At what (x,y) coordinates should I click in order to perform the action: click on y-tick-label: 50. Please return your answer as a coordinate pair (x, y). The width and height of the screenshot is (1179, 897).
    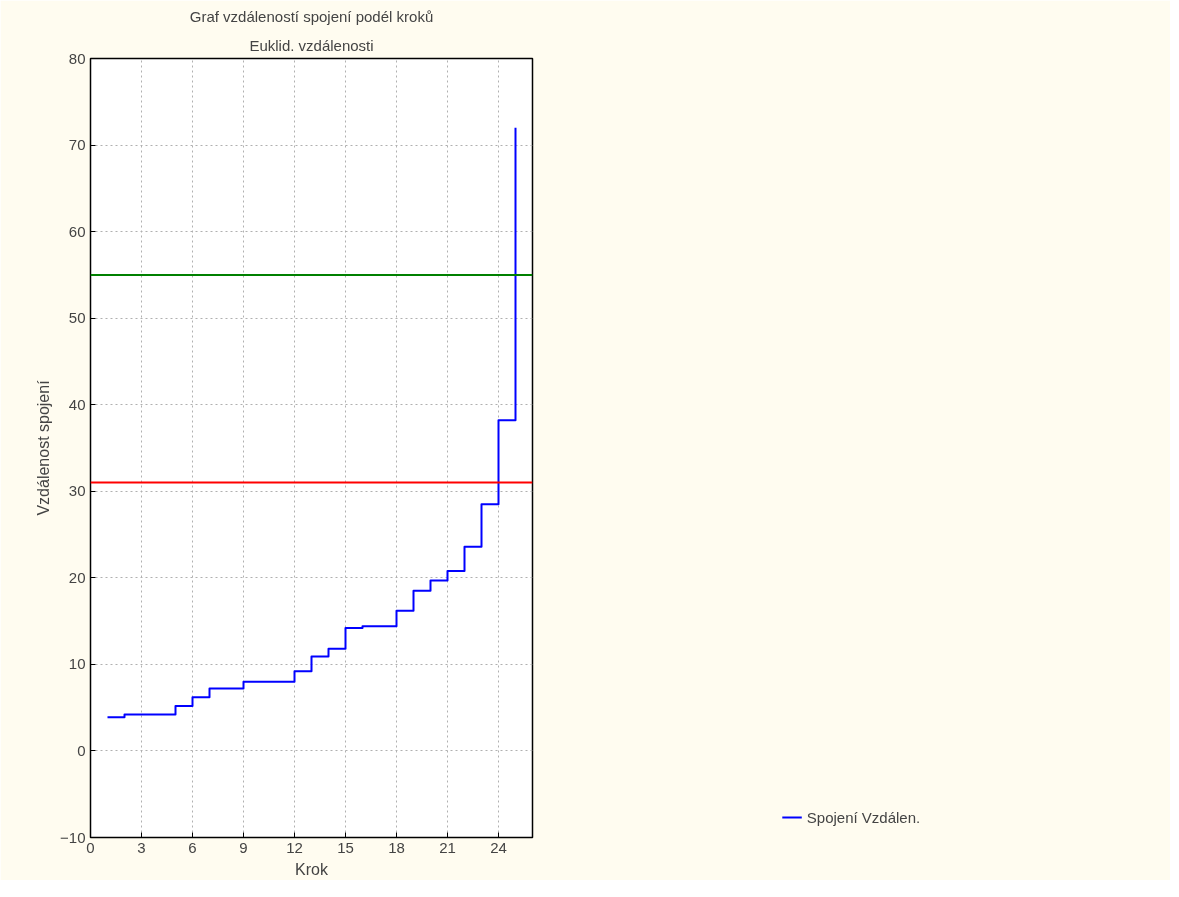
    Looking at the image, I should click on (77, 318).